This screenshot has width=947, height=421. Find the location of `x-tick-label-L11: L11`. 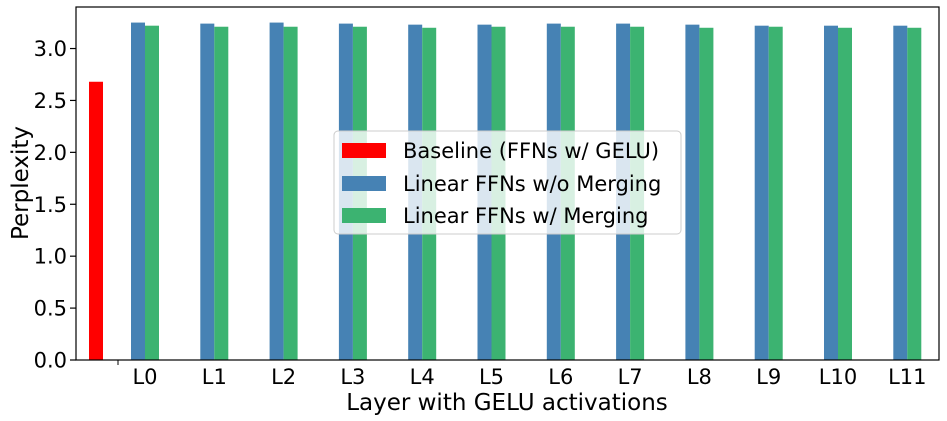

x-tick-label-L11: L11 is located at coordinates (907, 377).